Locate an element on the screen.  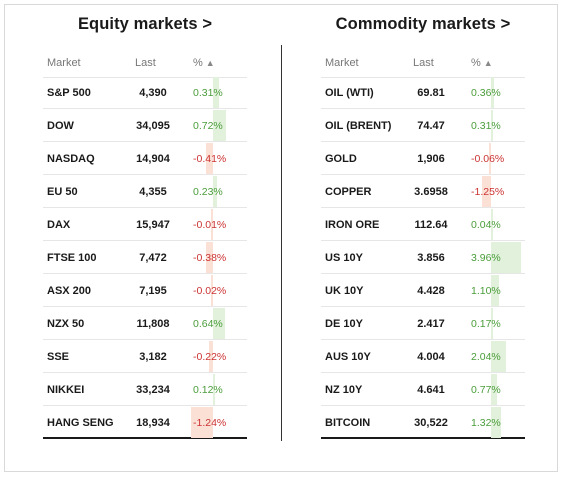
market-name: NZ 10Y is located at coordinates (344, 390).